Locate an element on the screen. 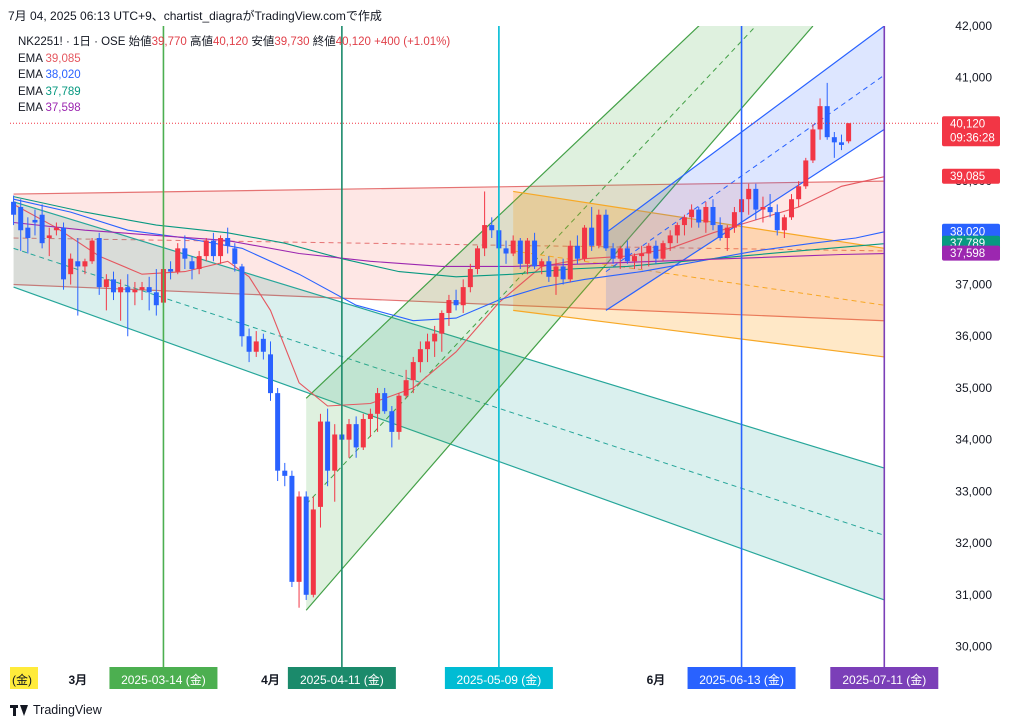 The image size is (1024, 728). channel-fill is located at coordinates (745, 168).